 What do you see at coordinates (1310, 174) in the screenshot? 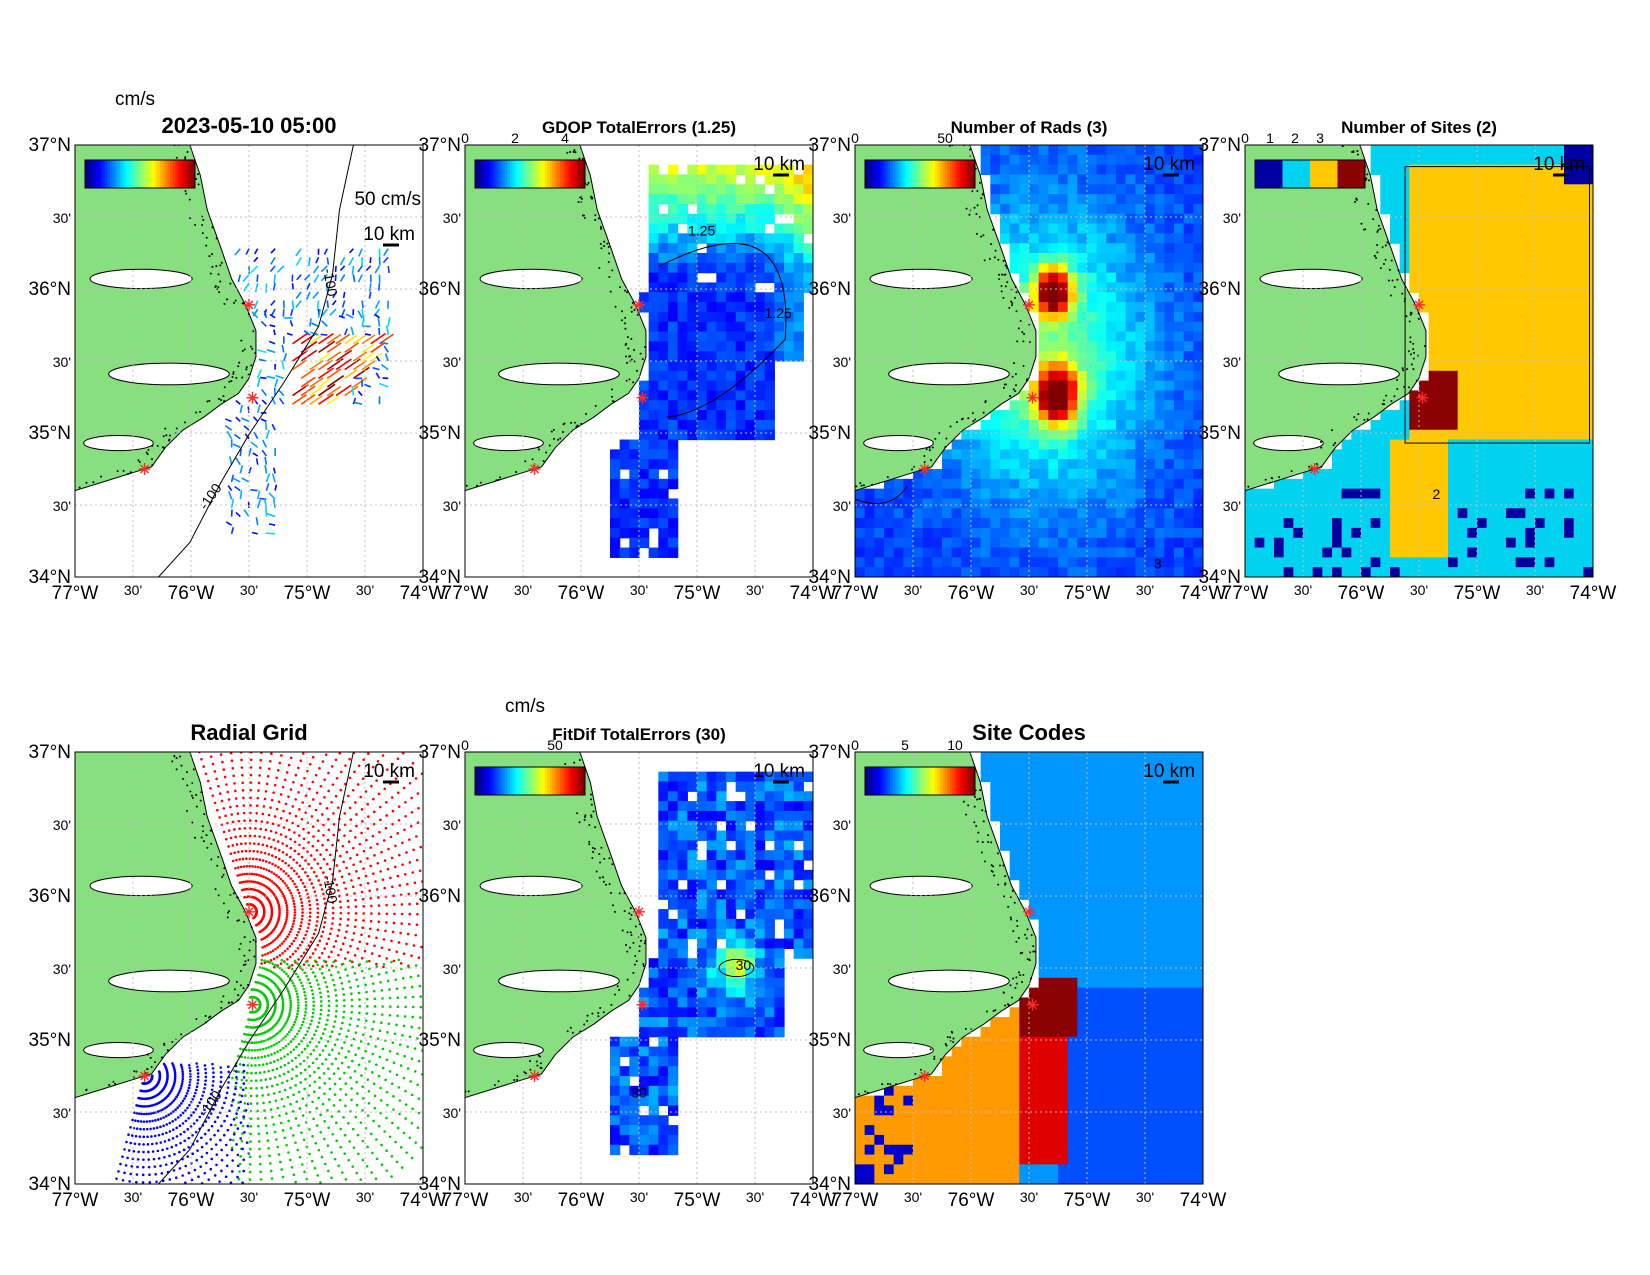
I see `numsites-colorbar` at bounding box center [1310, 174].